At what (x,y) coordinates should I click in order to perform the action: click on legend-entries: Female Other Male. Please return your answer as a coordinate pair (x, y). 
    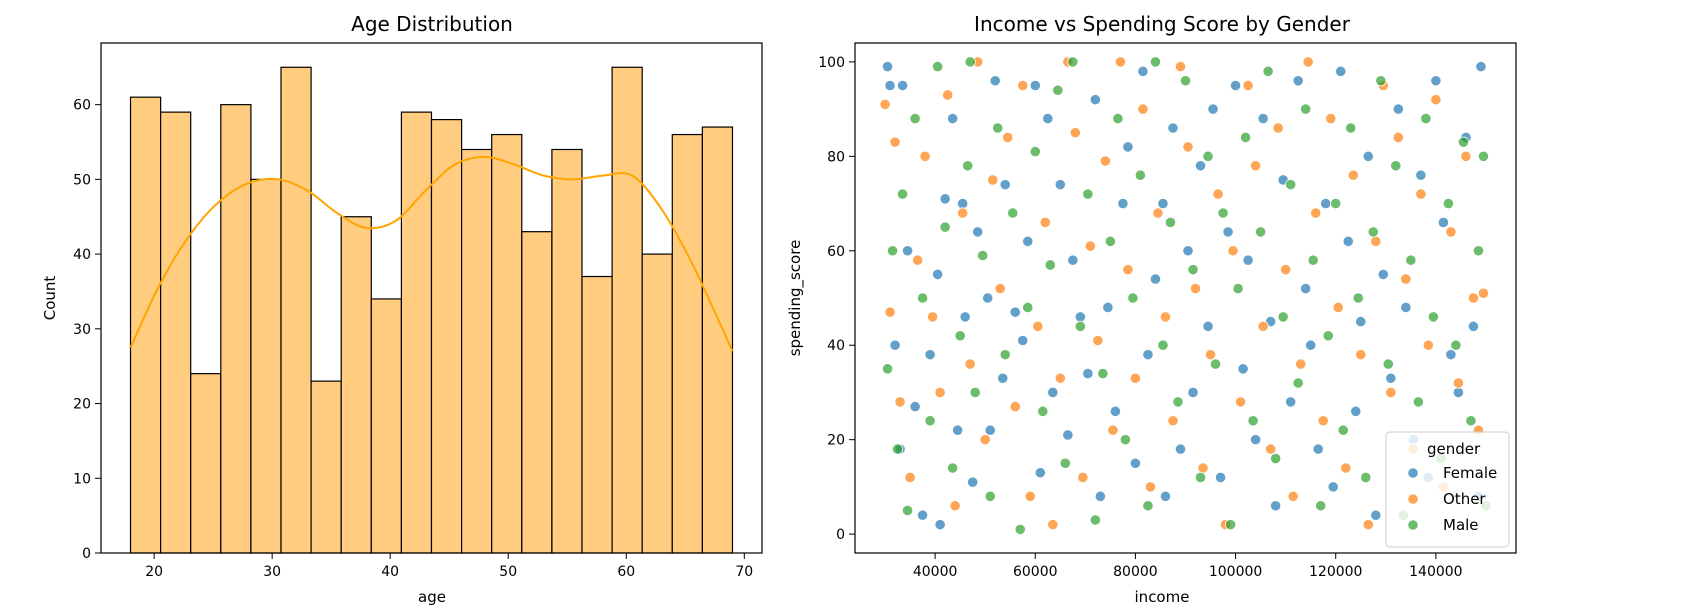
    Looking at the image, I should click on (1452, 499).